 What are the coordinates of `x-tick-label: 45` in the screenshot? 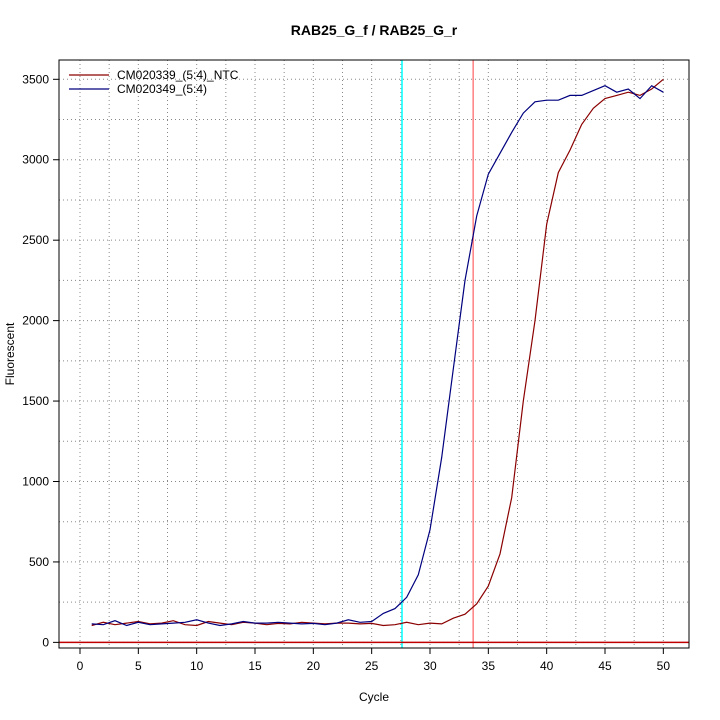 It's located at (605, 666).